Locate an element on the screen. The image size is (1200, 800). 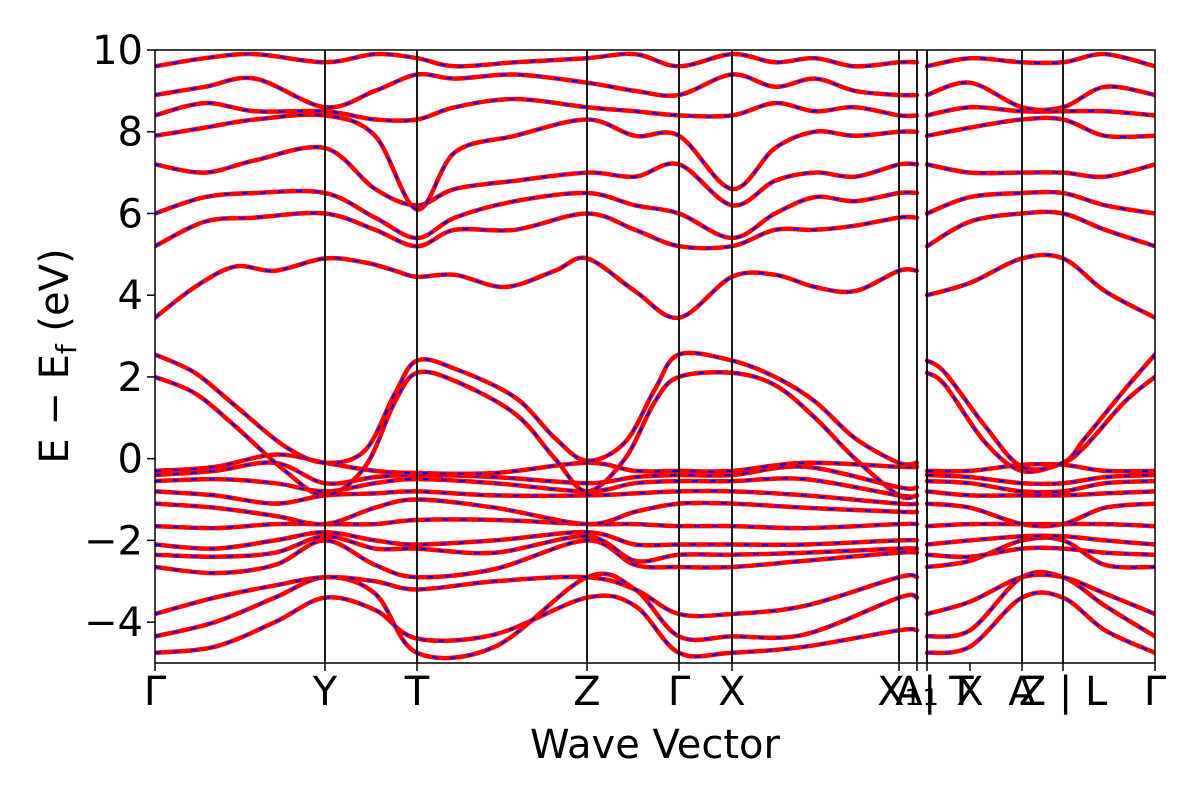
band-5-seg-1-red is located at coordinates (1039, 540).